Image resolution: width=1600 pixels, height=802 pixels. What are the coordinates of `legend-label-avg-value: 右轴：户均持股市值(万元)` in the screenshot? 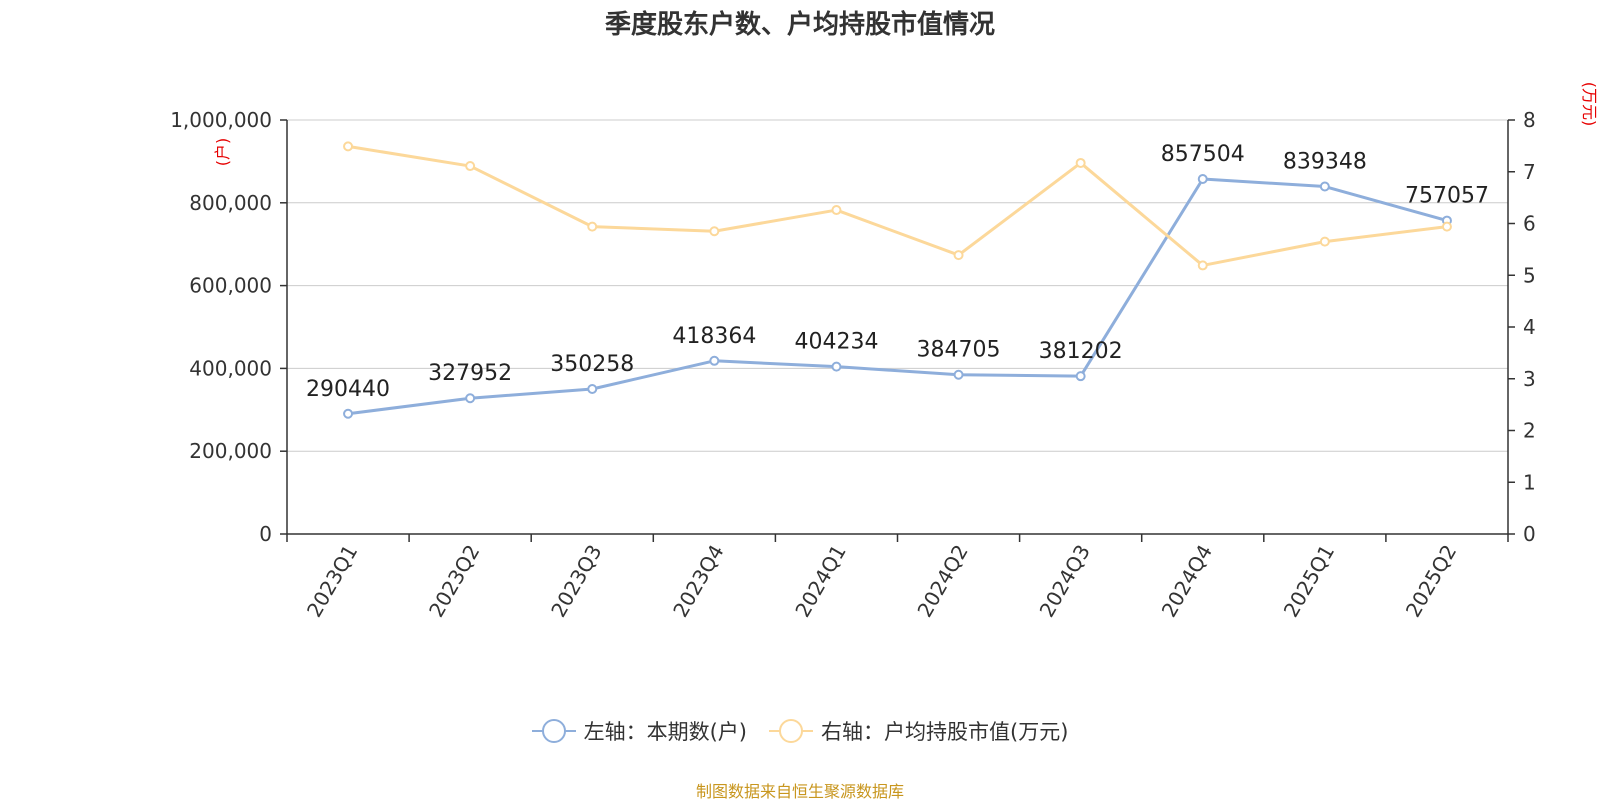 It's located at (945, 732).